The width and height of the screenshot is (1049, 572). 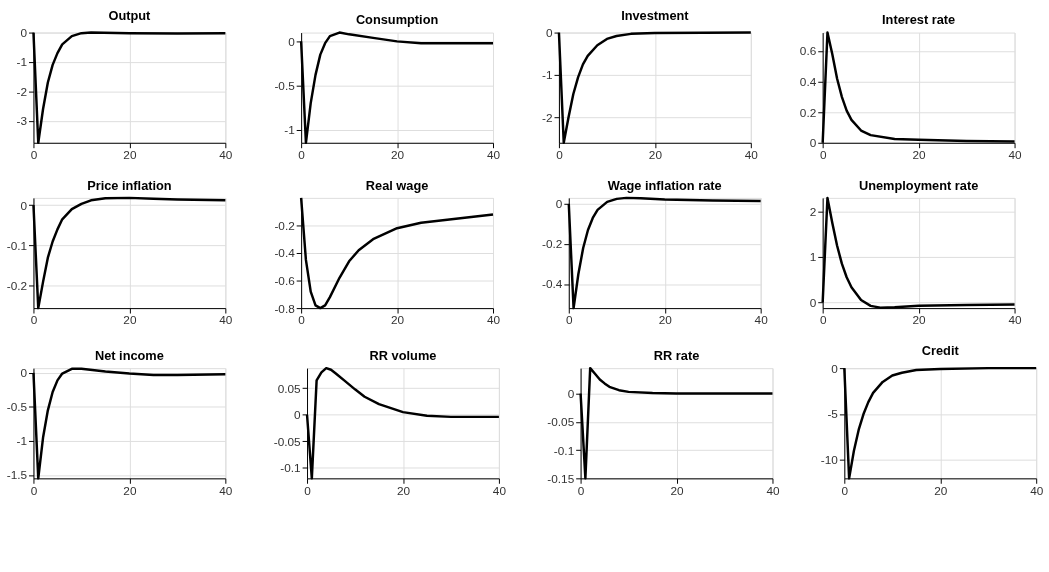 I want to click on y-tick-label: -0.15, so click(x=561, y=478).